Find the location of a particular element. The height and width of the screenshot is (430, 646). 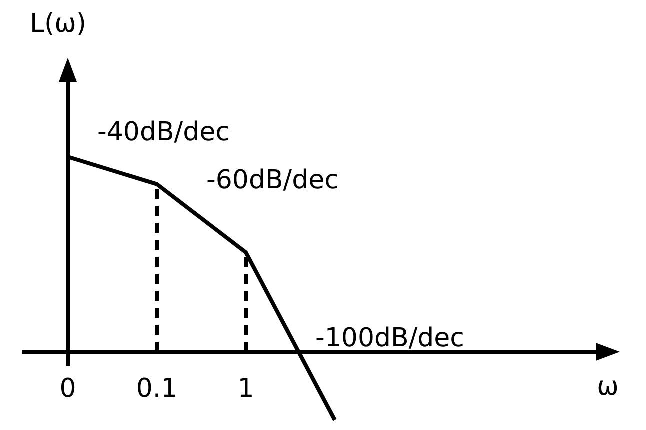

annotation: -60dB/dec is located at coordinates (272, 180).